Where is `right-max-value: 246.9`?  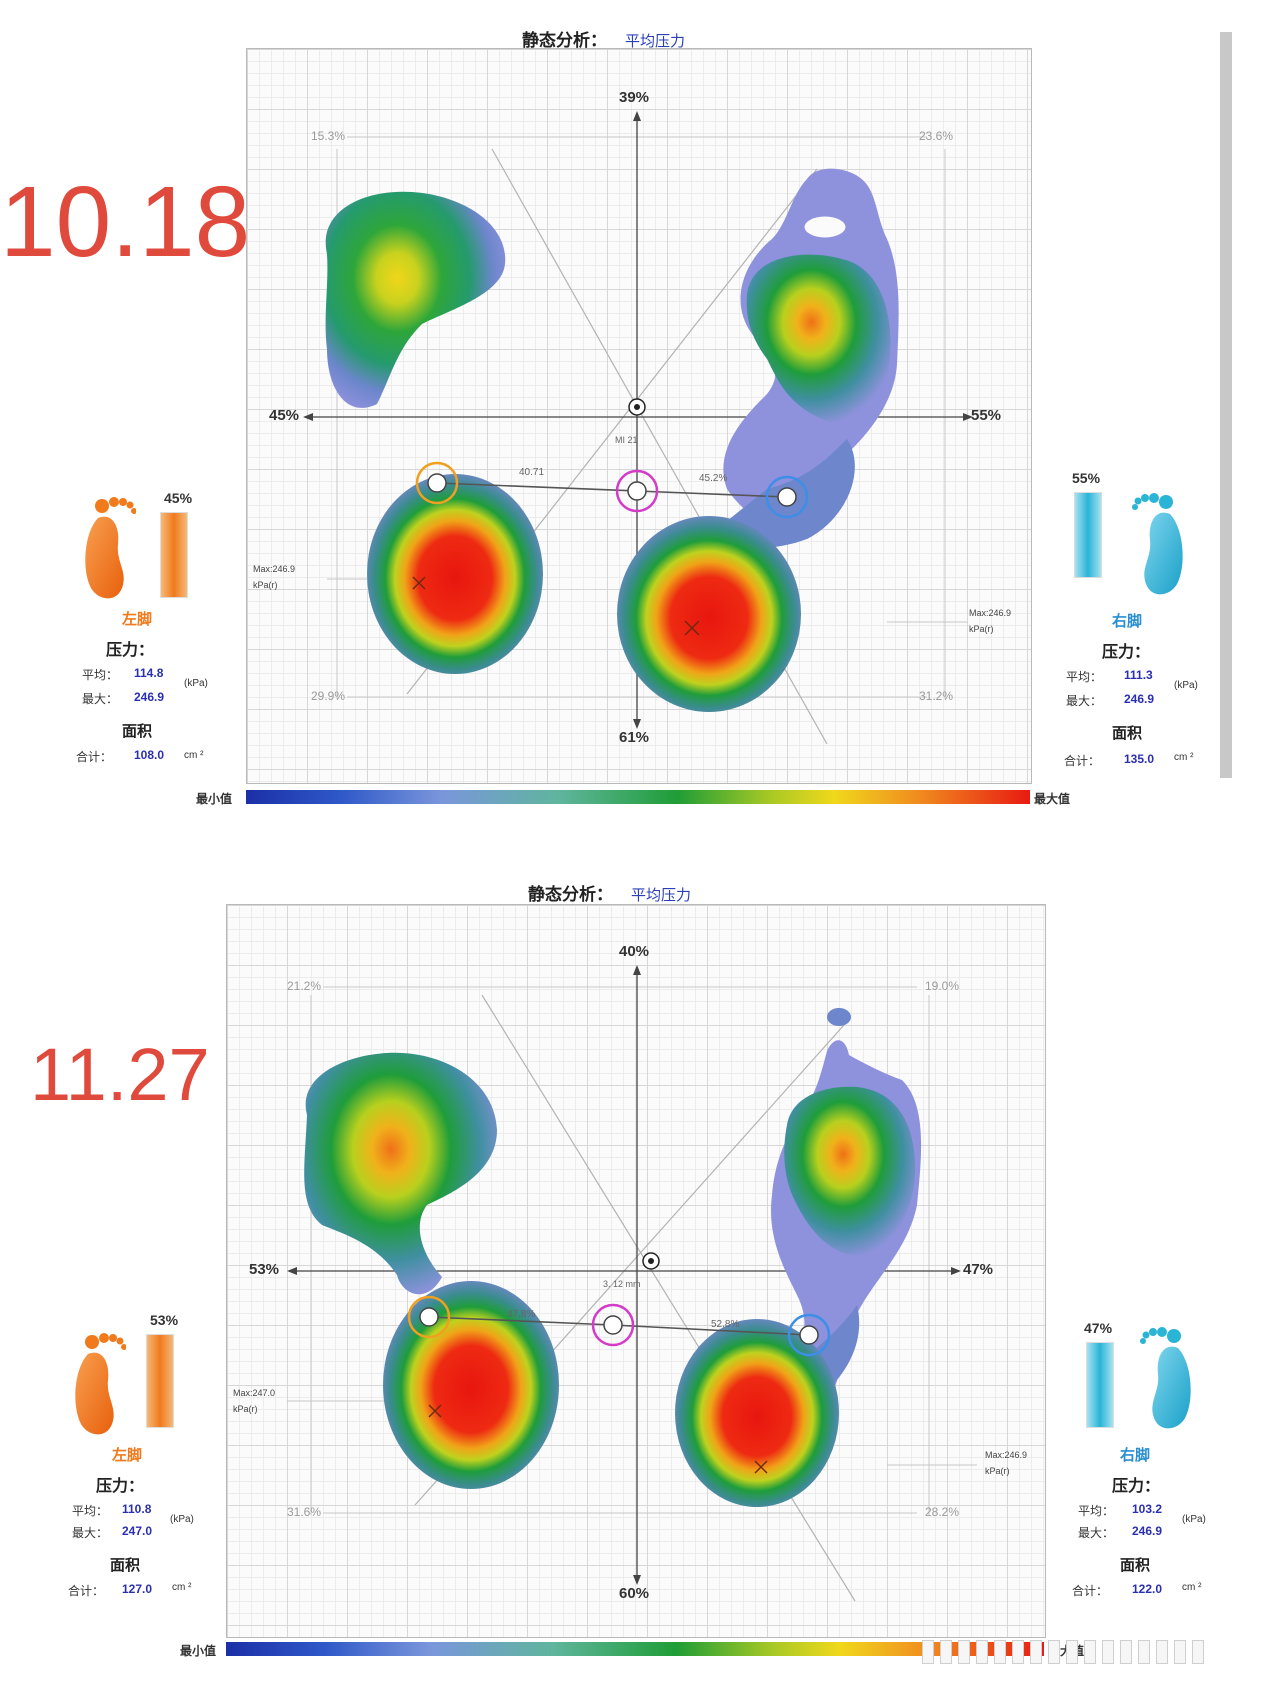
right-max-value: 246.9 is located at coordinates (1147, 1531).